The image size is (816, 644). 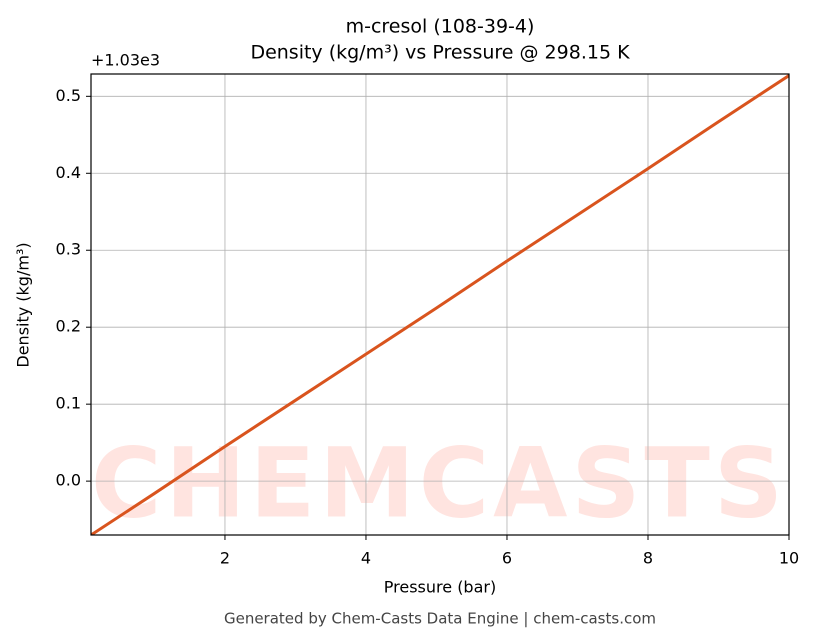 What do you see at coordinates (23, 304) in the screenshot?
I see `y-axis-label: Density (kg/m³)` at bounding box center [23, 304].